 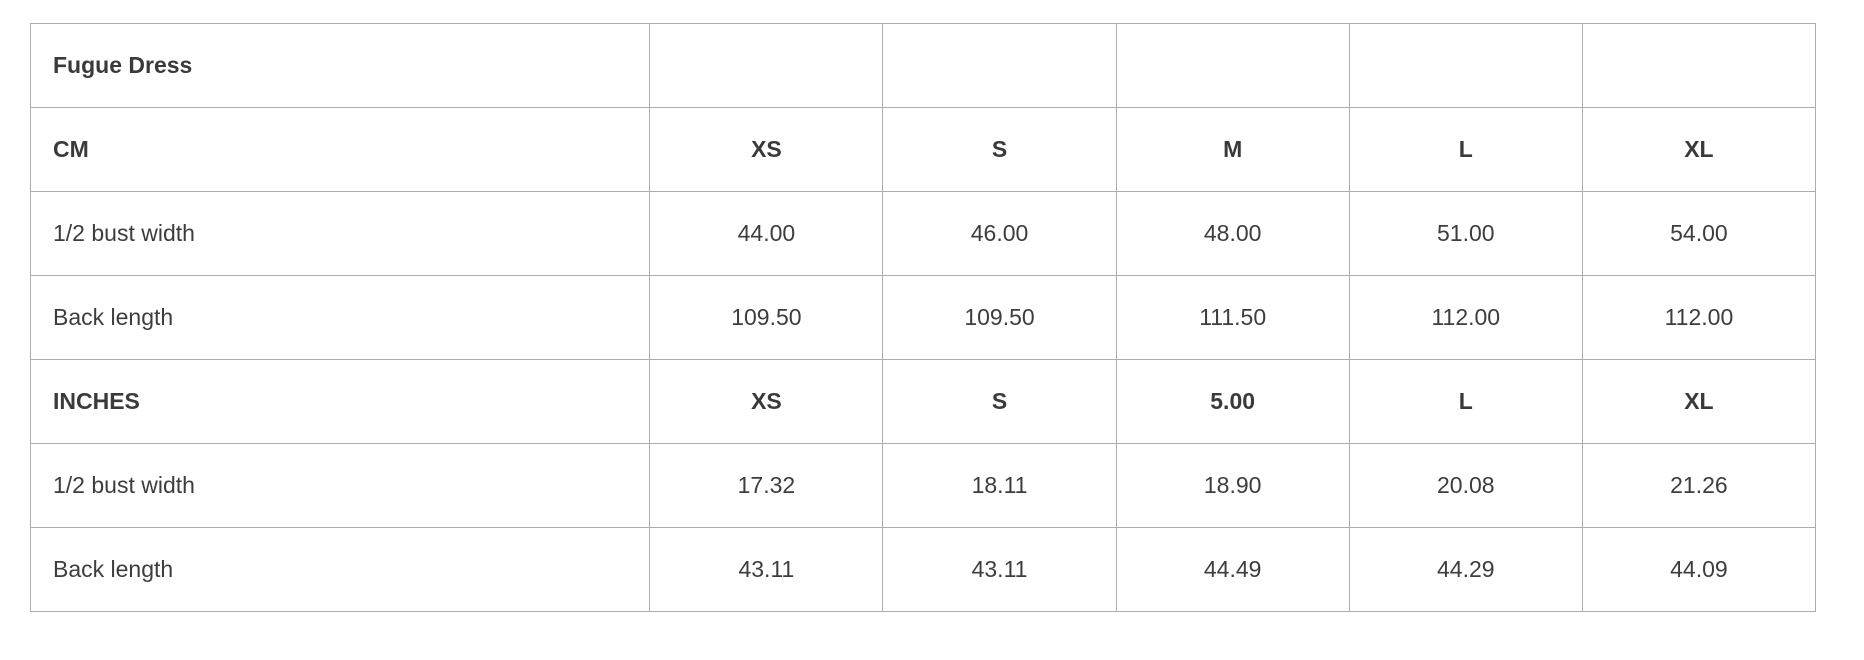 What do you see at coordinates (1232, 401) in the screenshot?
I see `size-header-m: 5.00` at bounding box center [1232, 401].